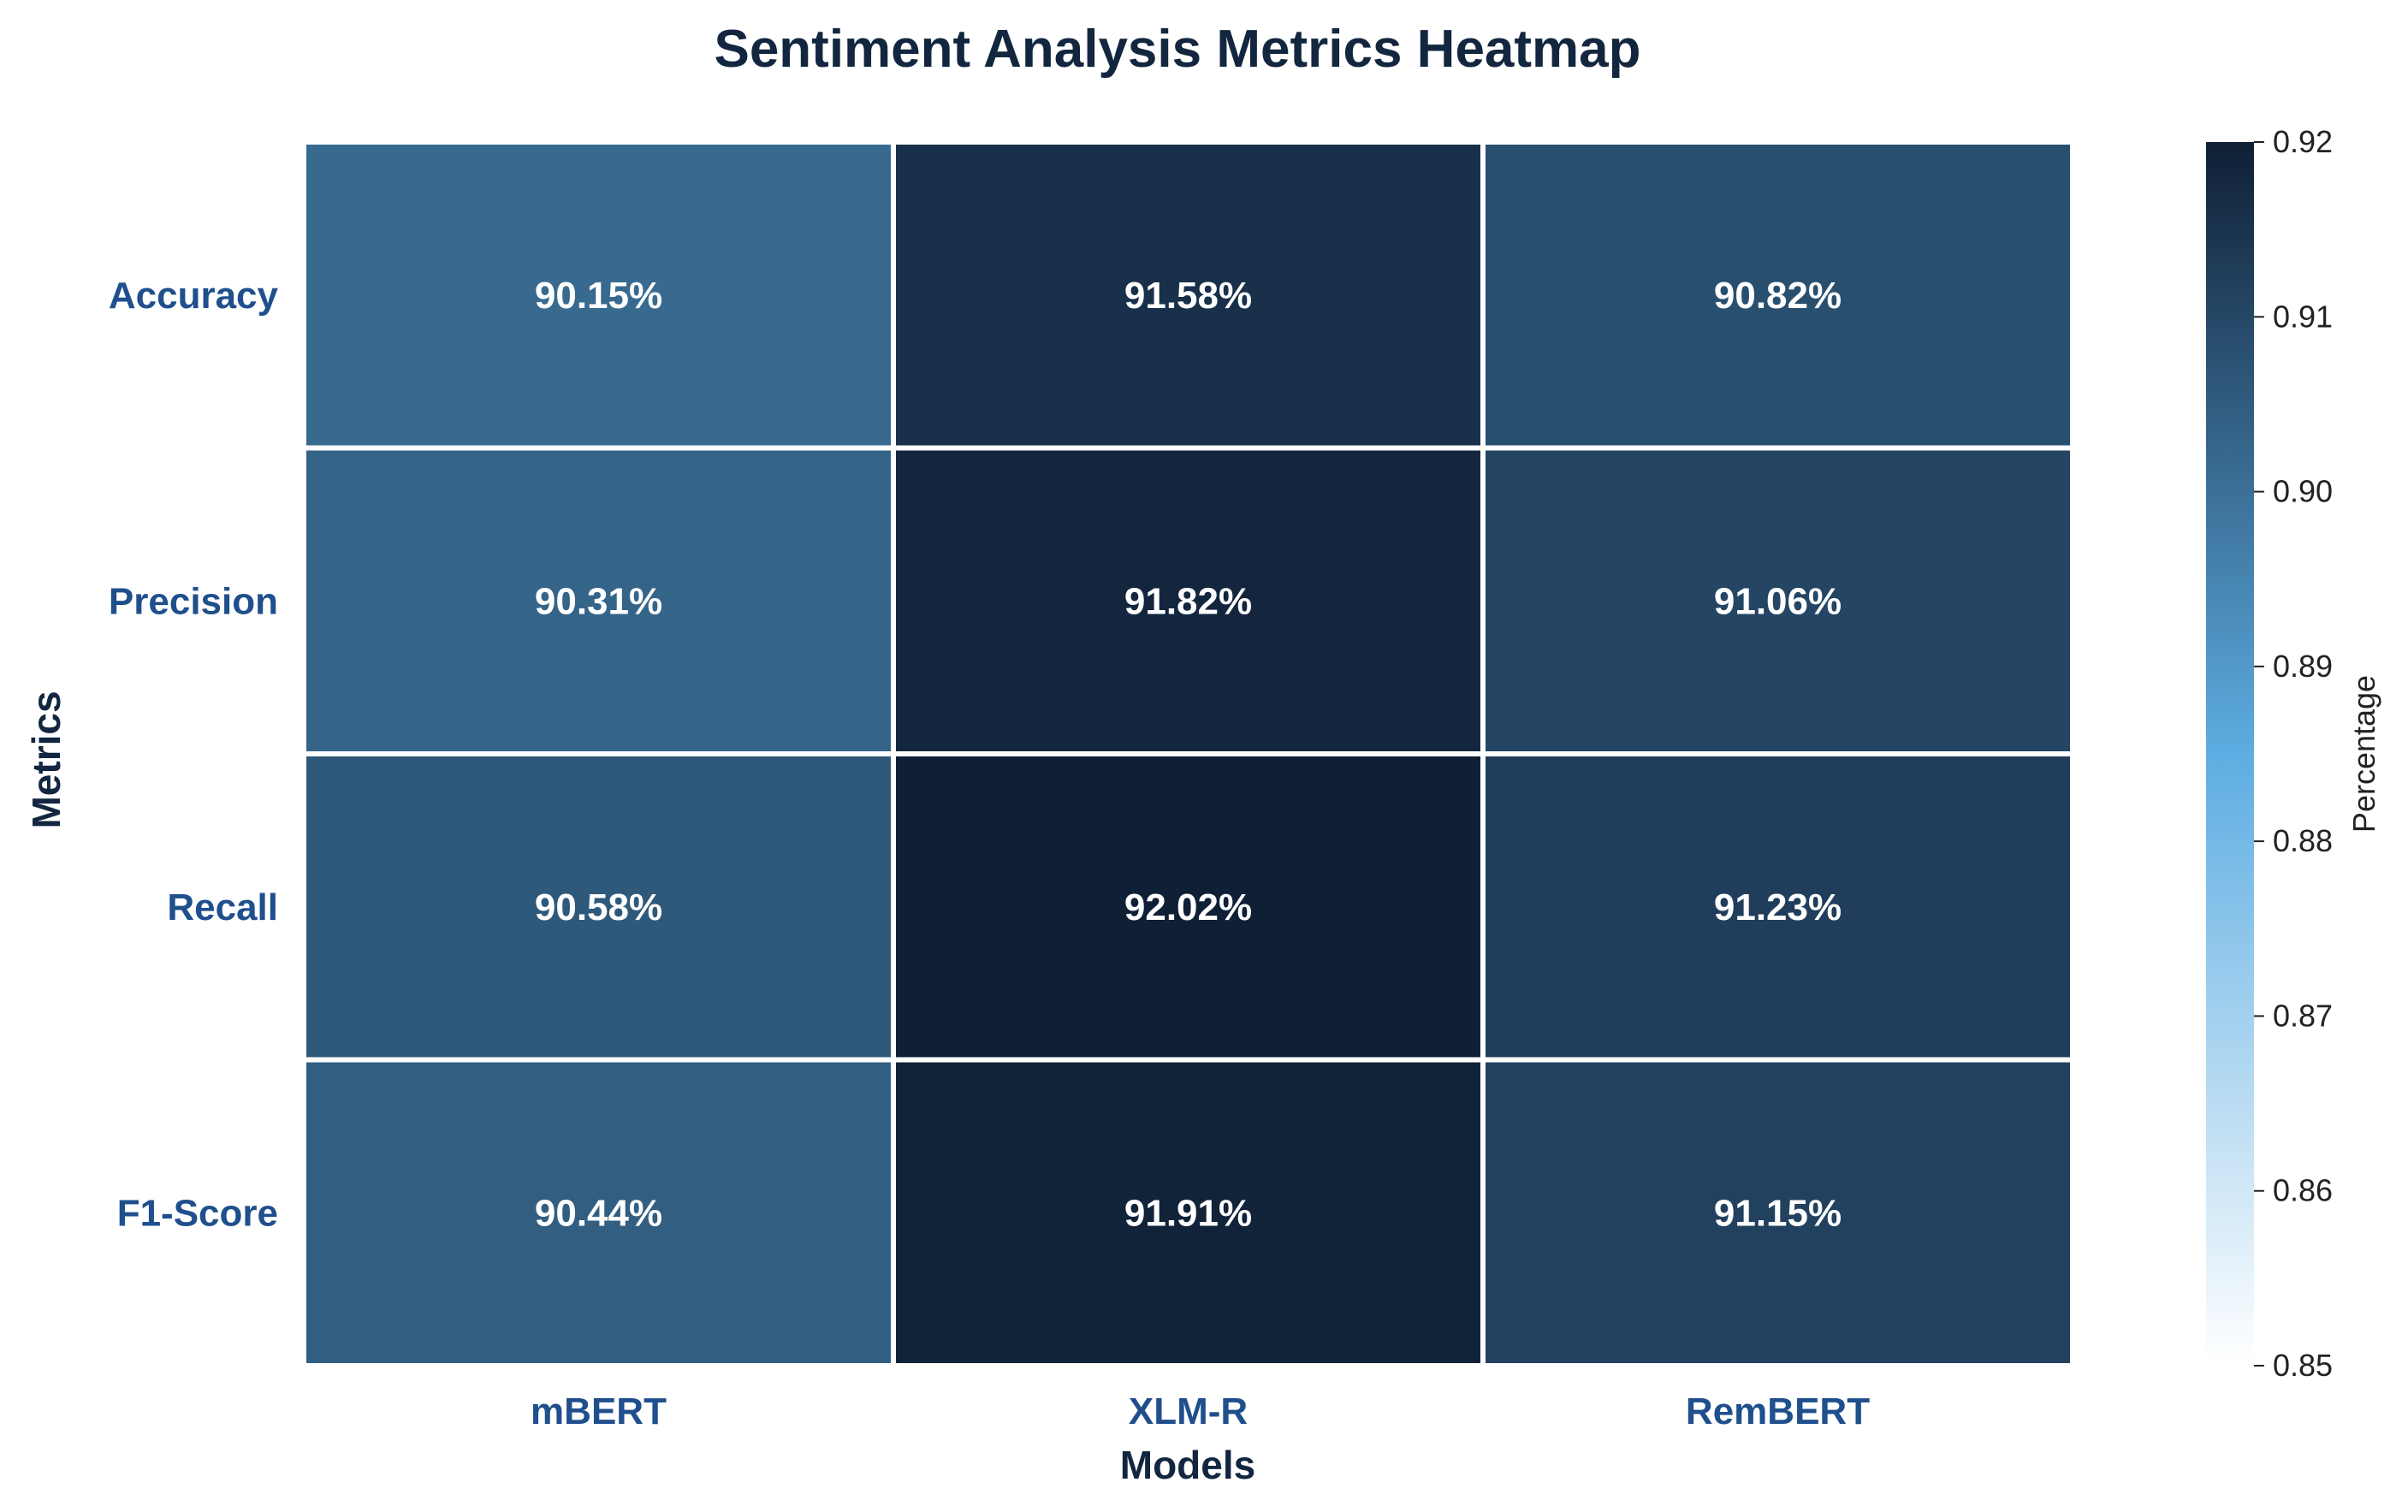 The height and width of the screenshot is (1512, 2408). I want to click on cell-value-label: 90.15%, so click(598, 296).